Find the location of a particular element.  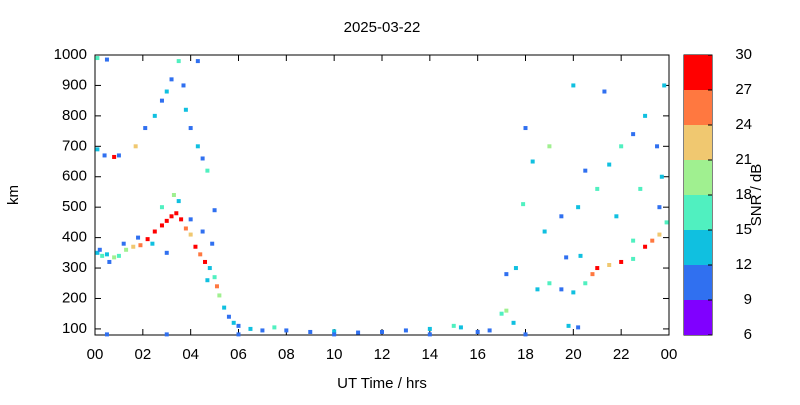

y-tick-label: 400 is located at coordinates (74, 237).